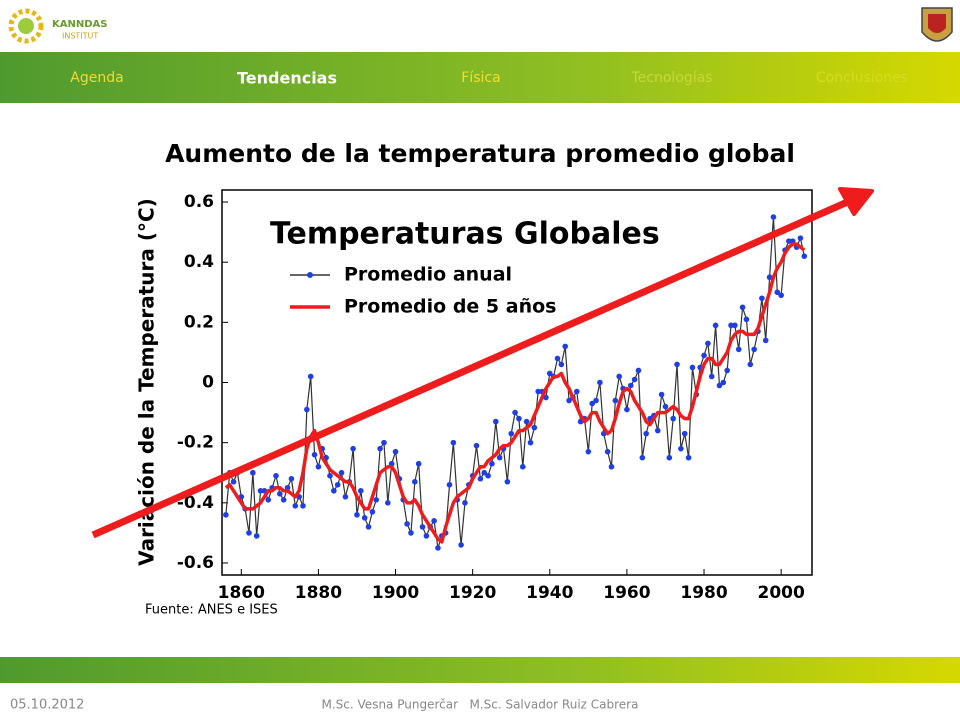 This screenshot has width=960, height=724. I want to click on y-tick-label: -0.2, so click(195, 443).